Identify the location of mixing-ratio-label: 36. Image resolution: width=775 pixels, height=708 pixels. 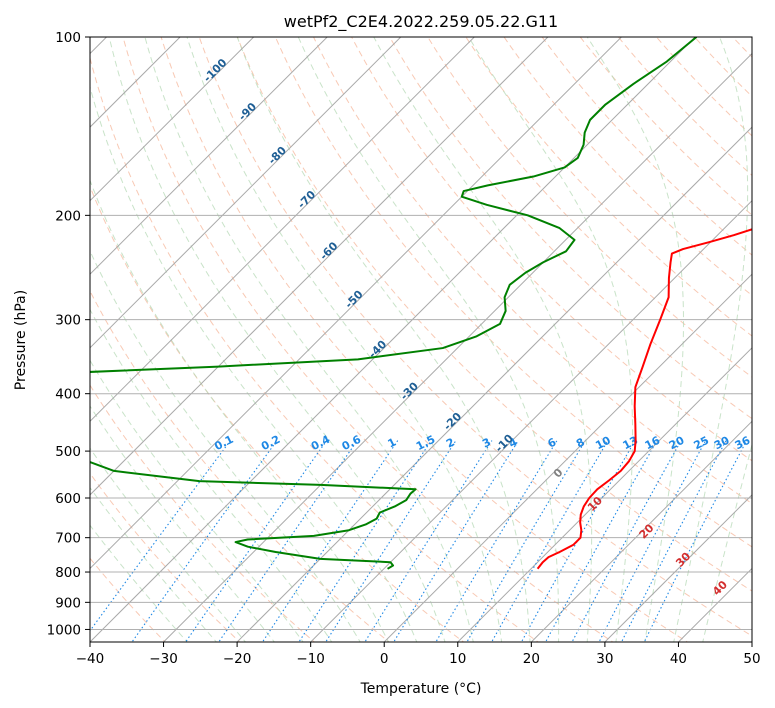
(743, 443).